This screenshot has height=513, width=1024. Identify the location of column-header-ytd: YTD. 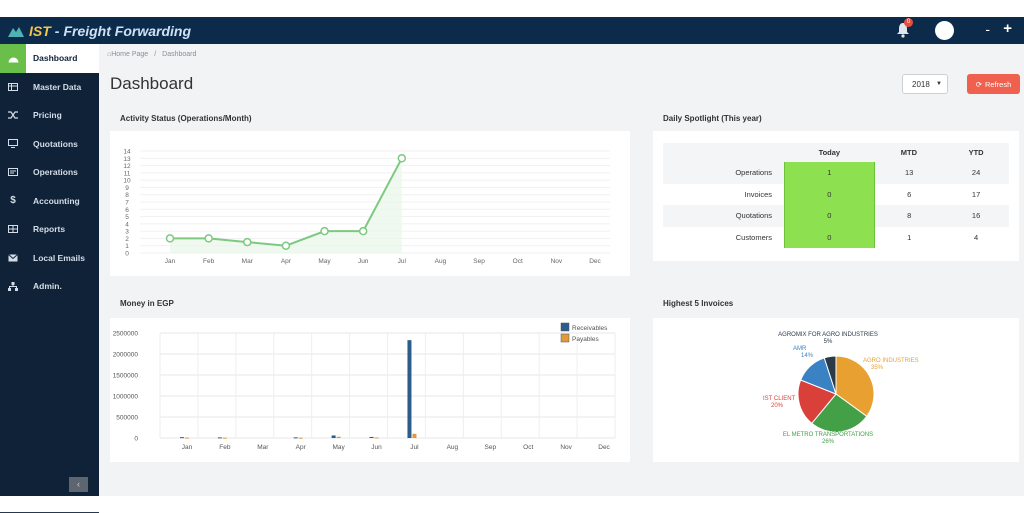
(976, 152).